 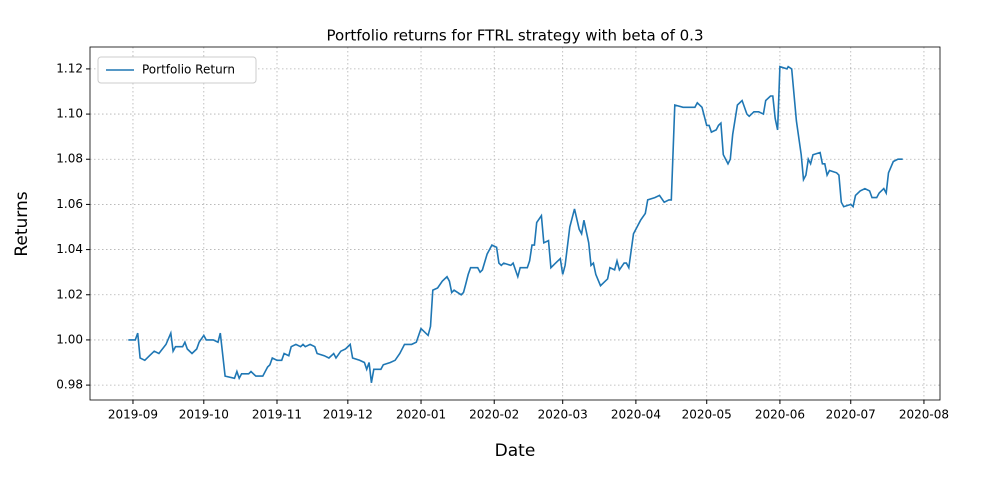 What do you see at coordinates (515, 451) in the screenshot?
I see `x-axis-label: Date` at bounding box center [515, 451].